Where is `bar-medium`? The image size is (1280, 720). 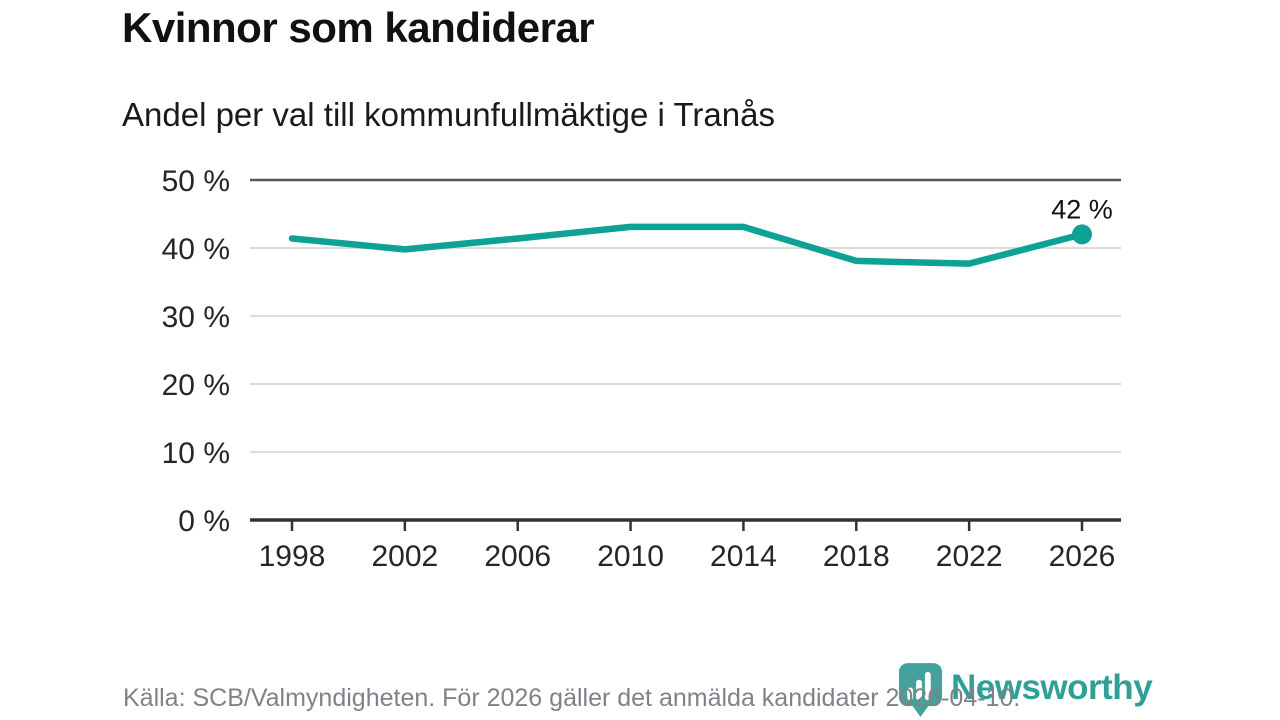
bar-medium is located at coordinates (919, 690).